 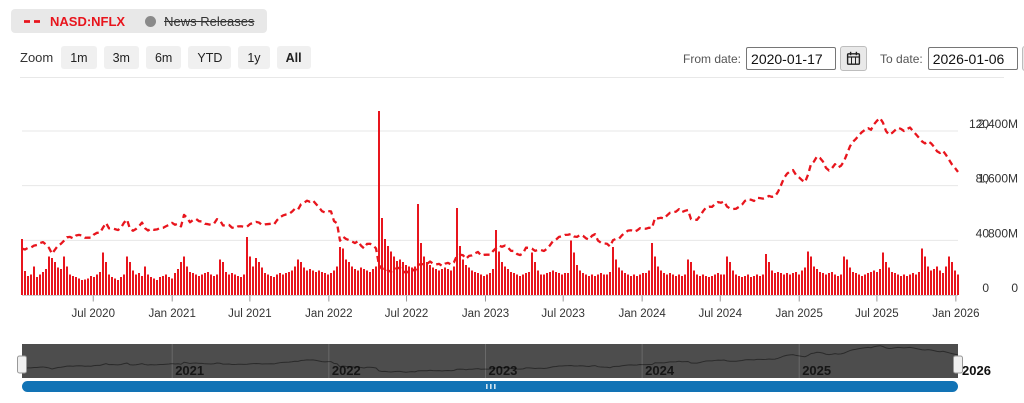 I want to click on to-date-label: To date:, so click(x=901, y=58).